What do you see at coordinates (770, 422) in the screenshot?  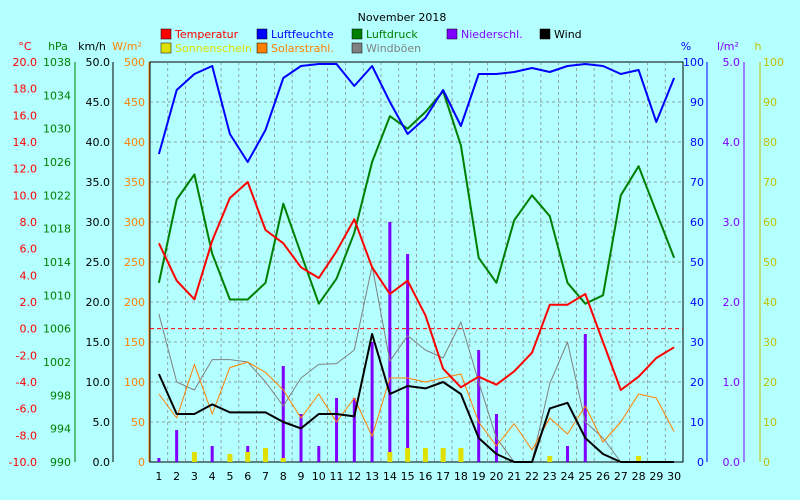 I see `sun-tick-label: 10` at bounding box center [770, 422].